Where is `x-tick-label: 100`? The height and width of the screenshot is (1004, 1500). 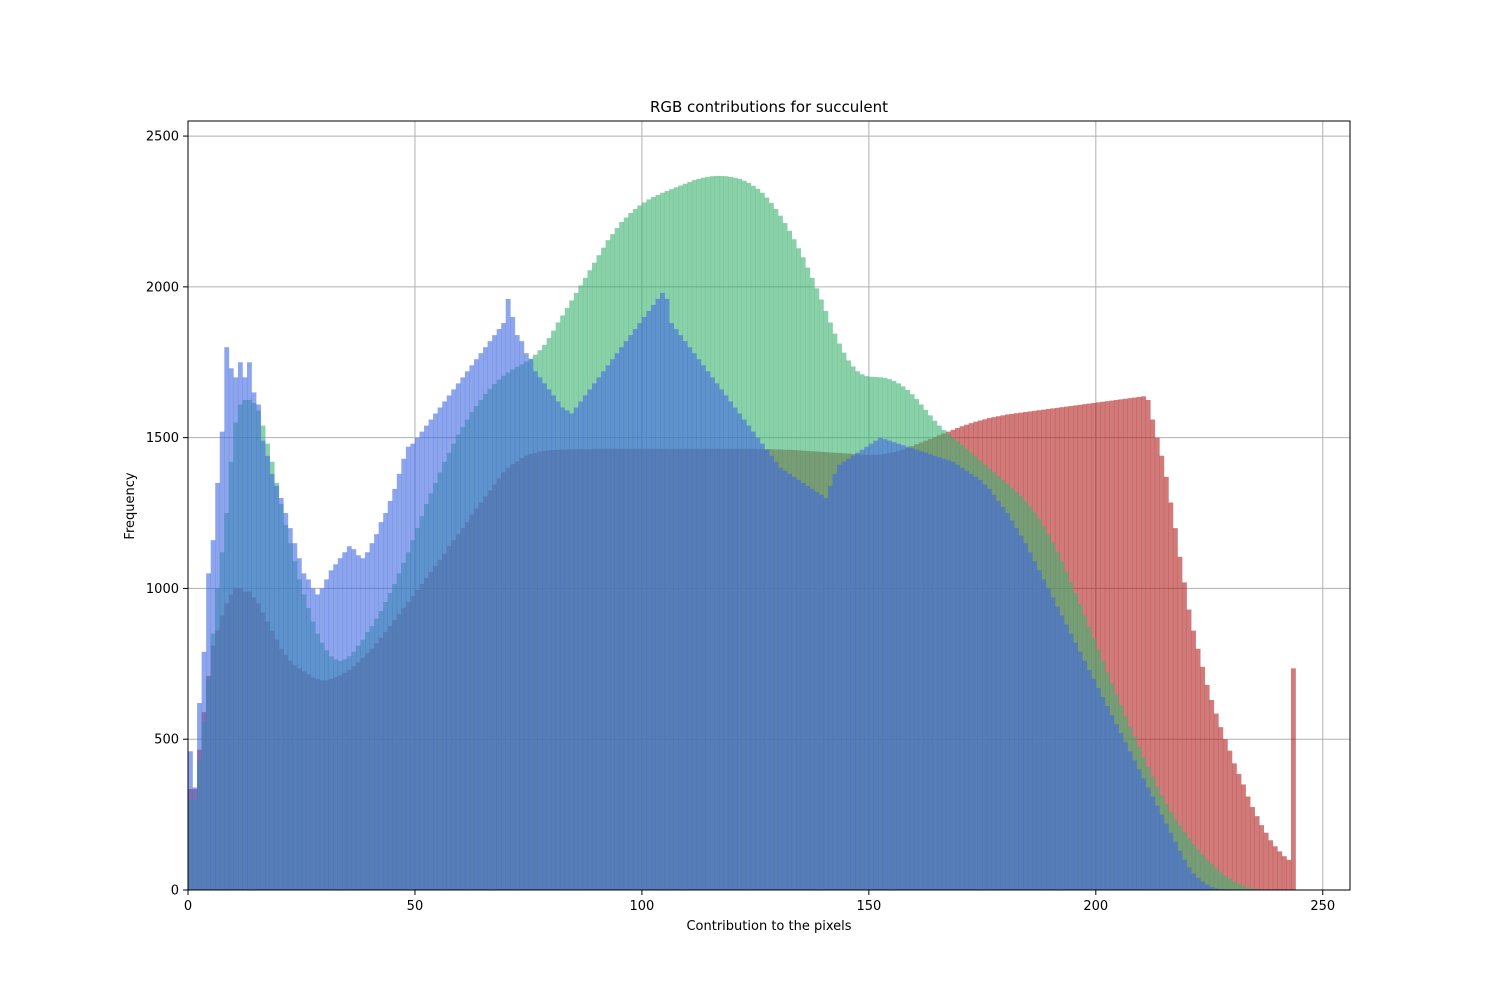
x-tick-label: 100 is located at coordinates (641, 906).